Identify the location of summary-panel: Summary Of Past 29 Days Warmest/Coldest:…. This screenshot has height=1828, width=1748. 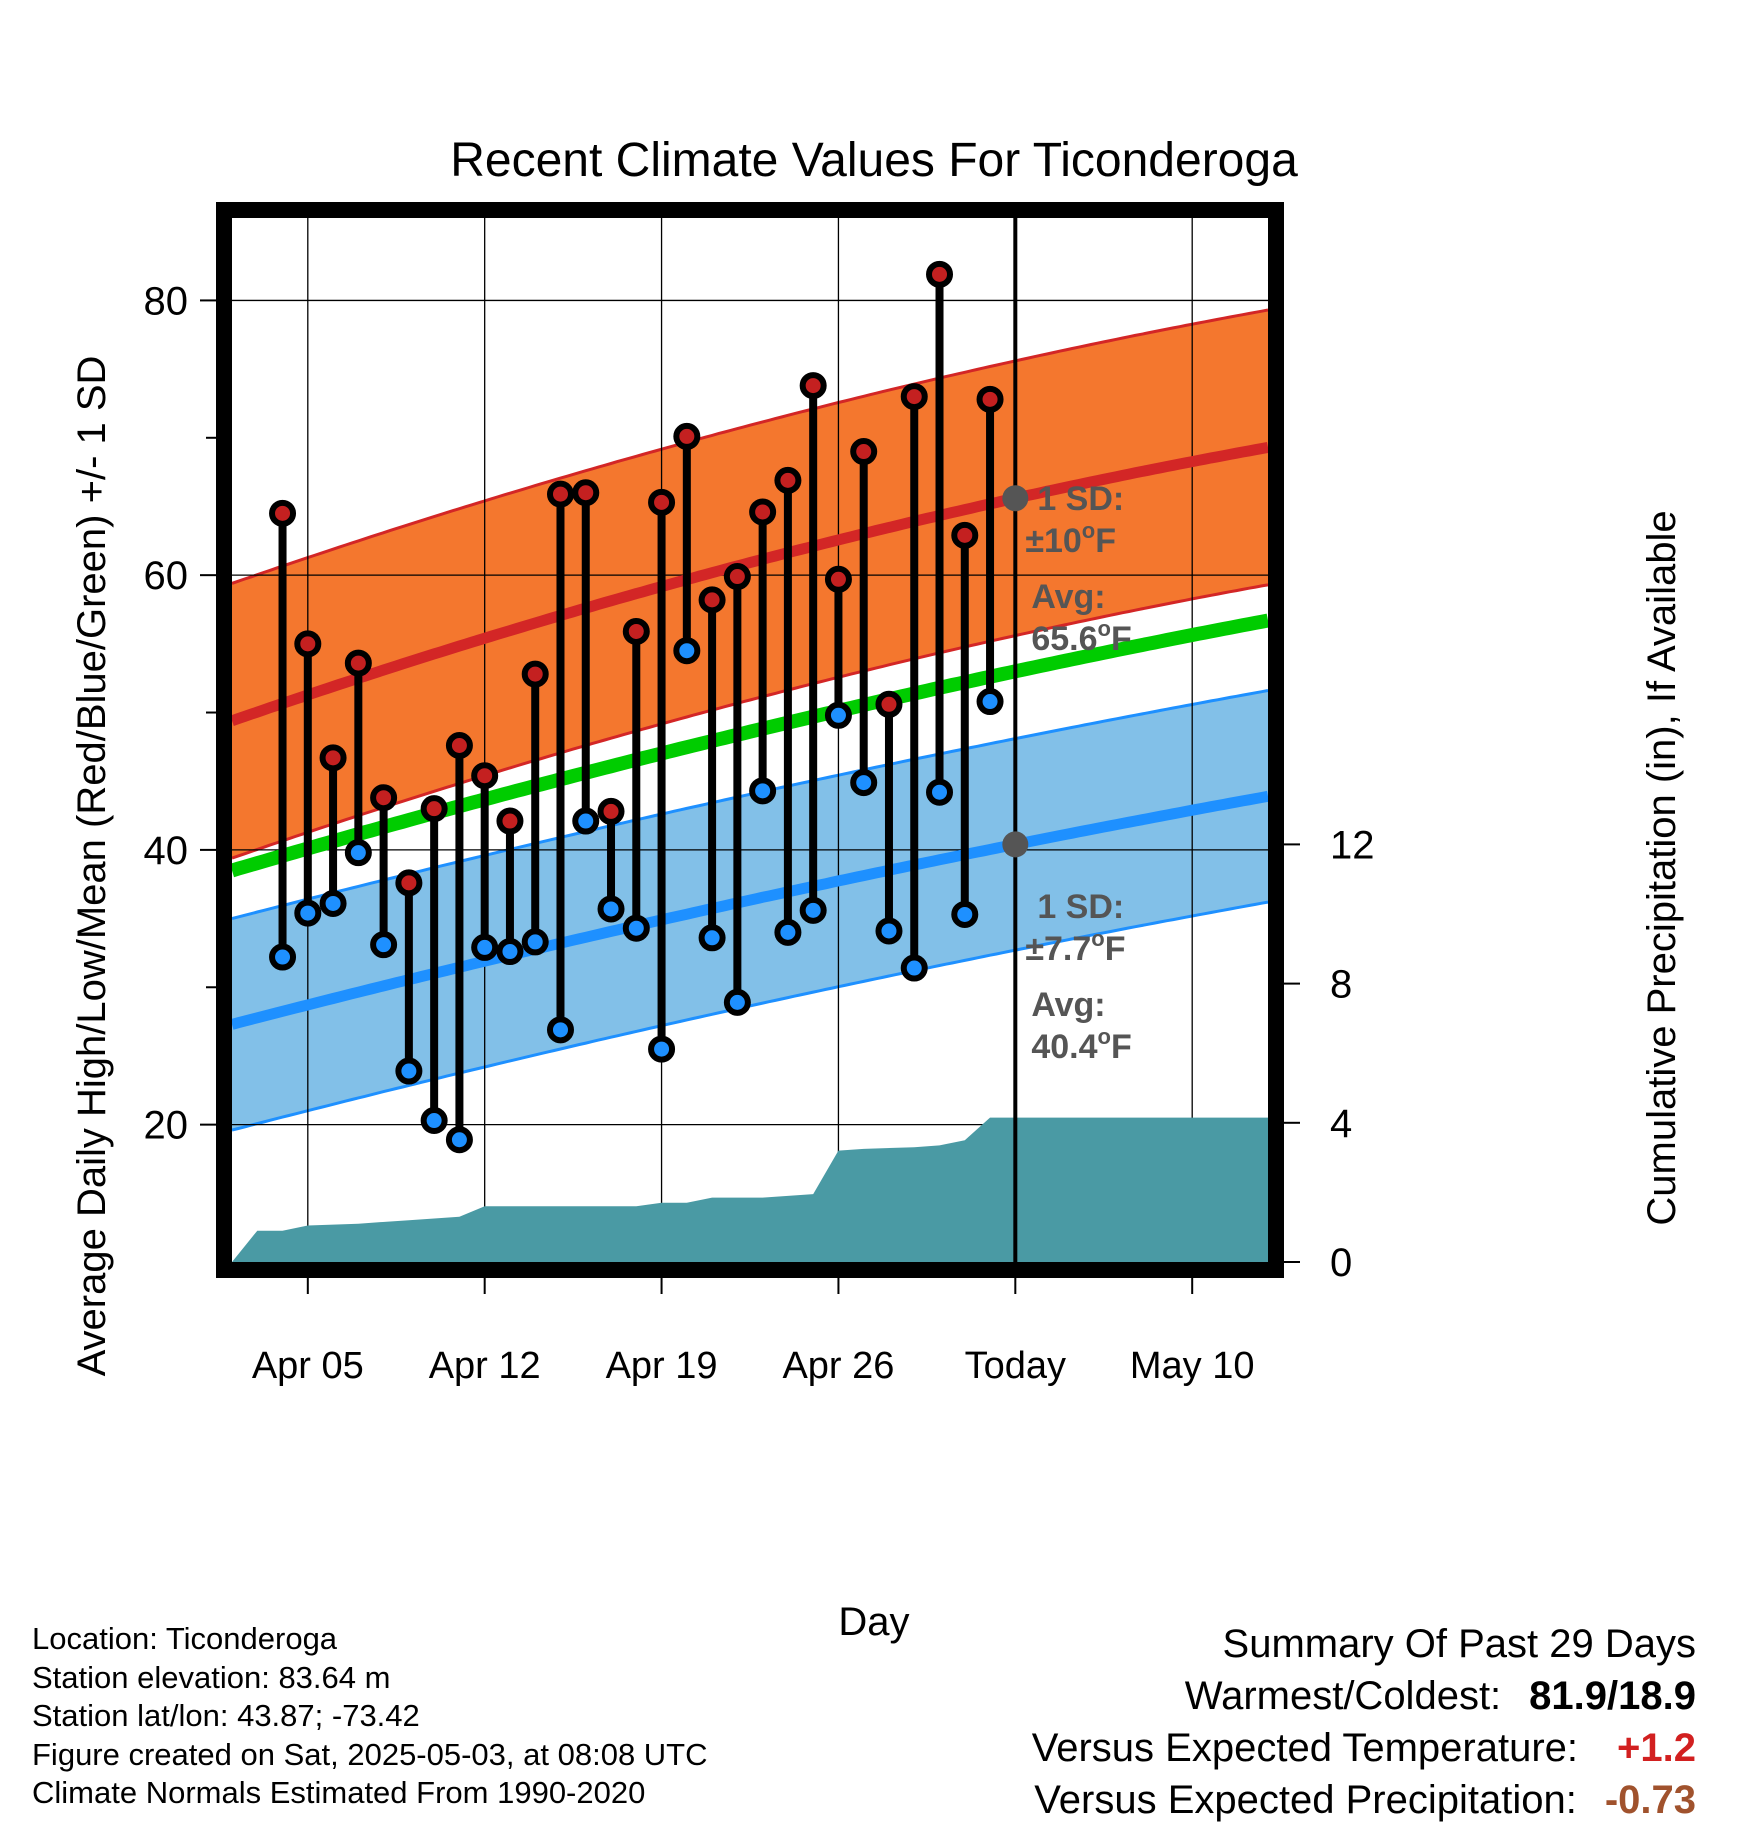
(1364, 1722).